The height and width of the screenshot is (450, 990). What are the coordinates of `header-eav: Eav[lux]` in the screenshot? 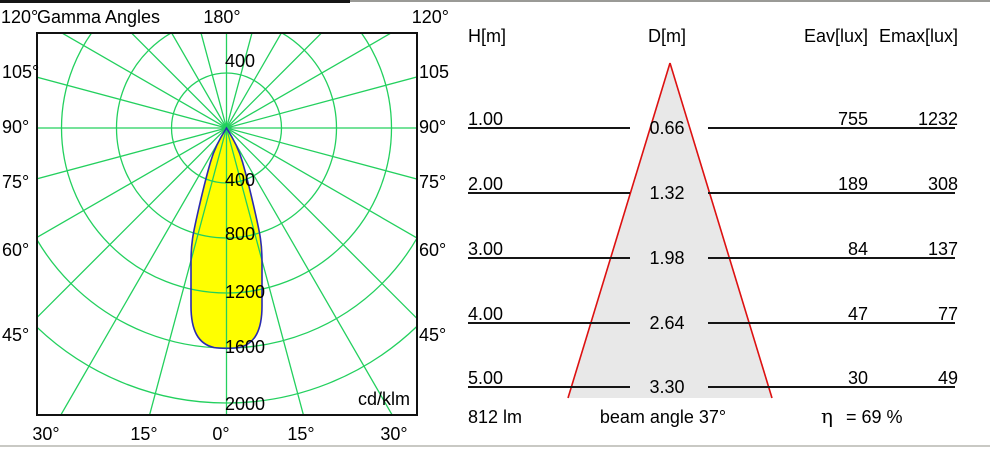 It's located at (835, 36).